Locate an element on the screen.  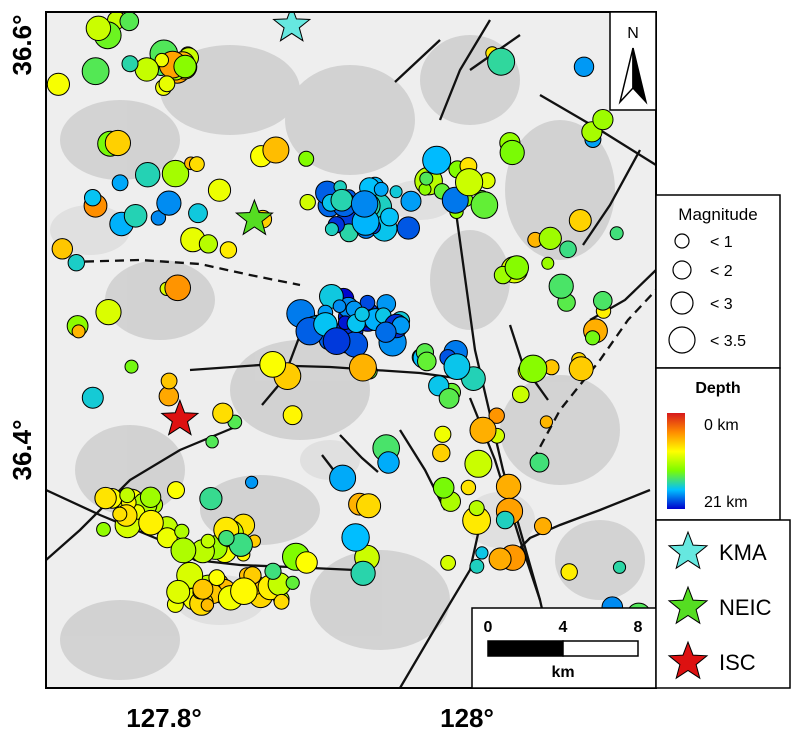
epicenter-star-kma is located at coordinates (292, 27).